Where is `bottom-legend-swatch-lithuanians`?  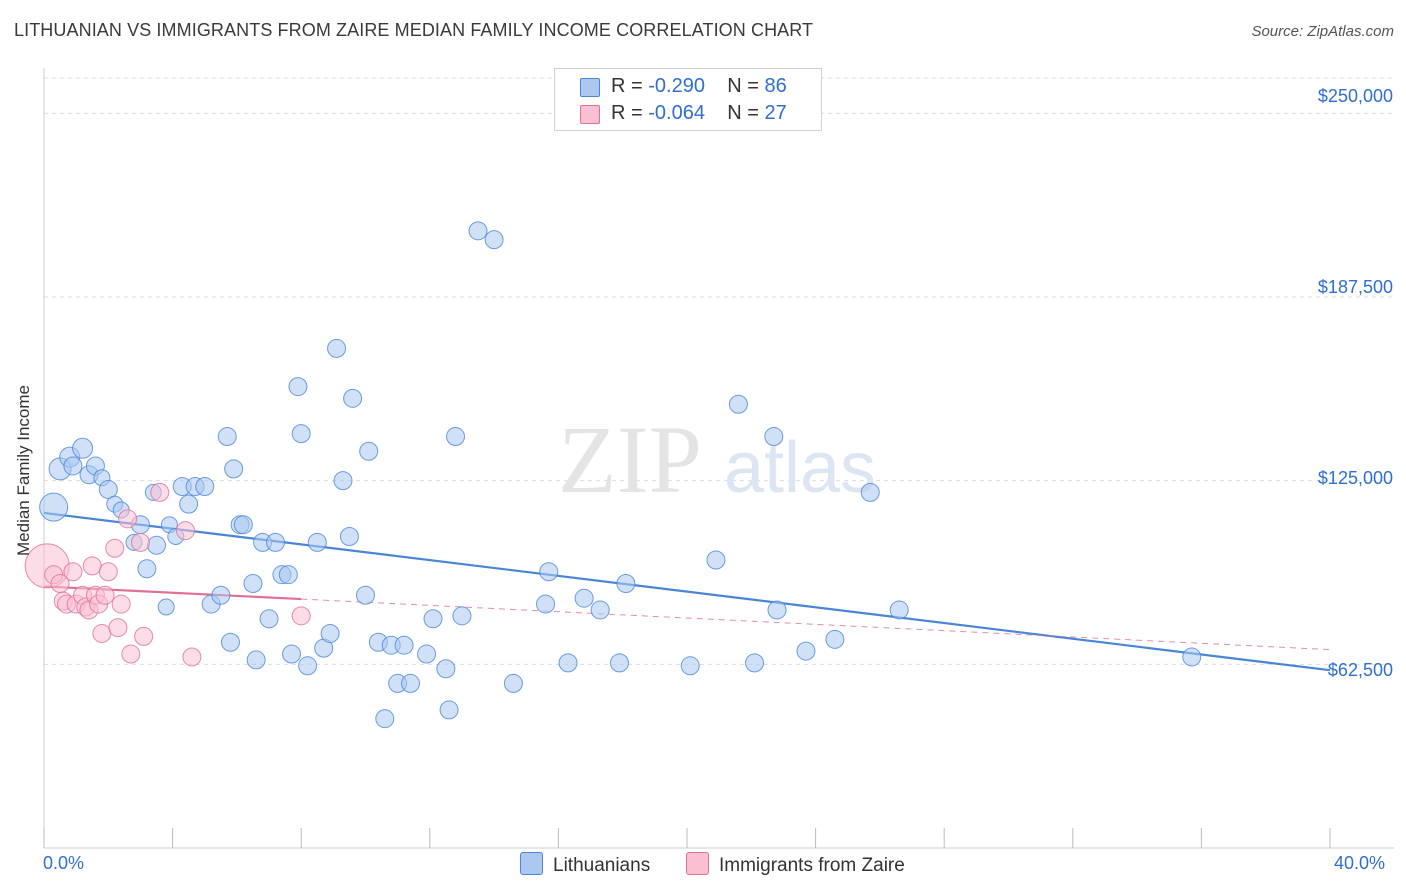 bottom-legend-swatch-lithuanians is located at coordinates (531, 863).